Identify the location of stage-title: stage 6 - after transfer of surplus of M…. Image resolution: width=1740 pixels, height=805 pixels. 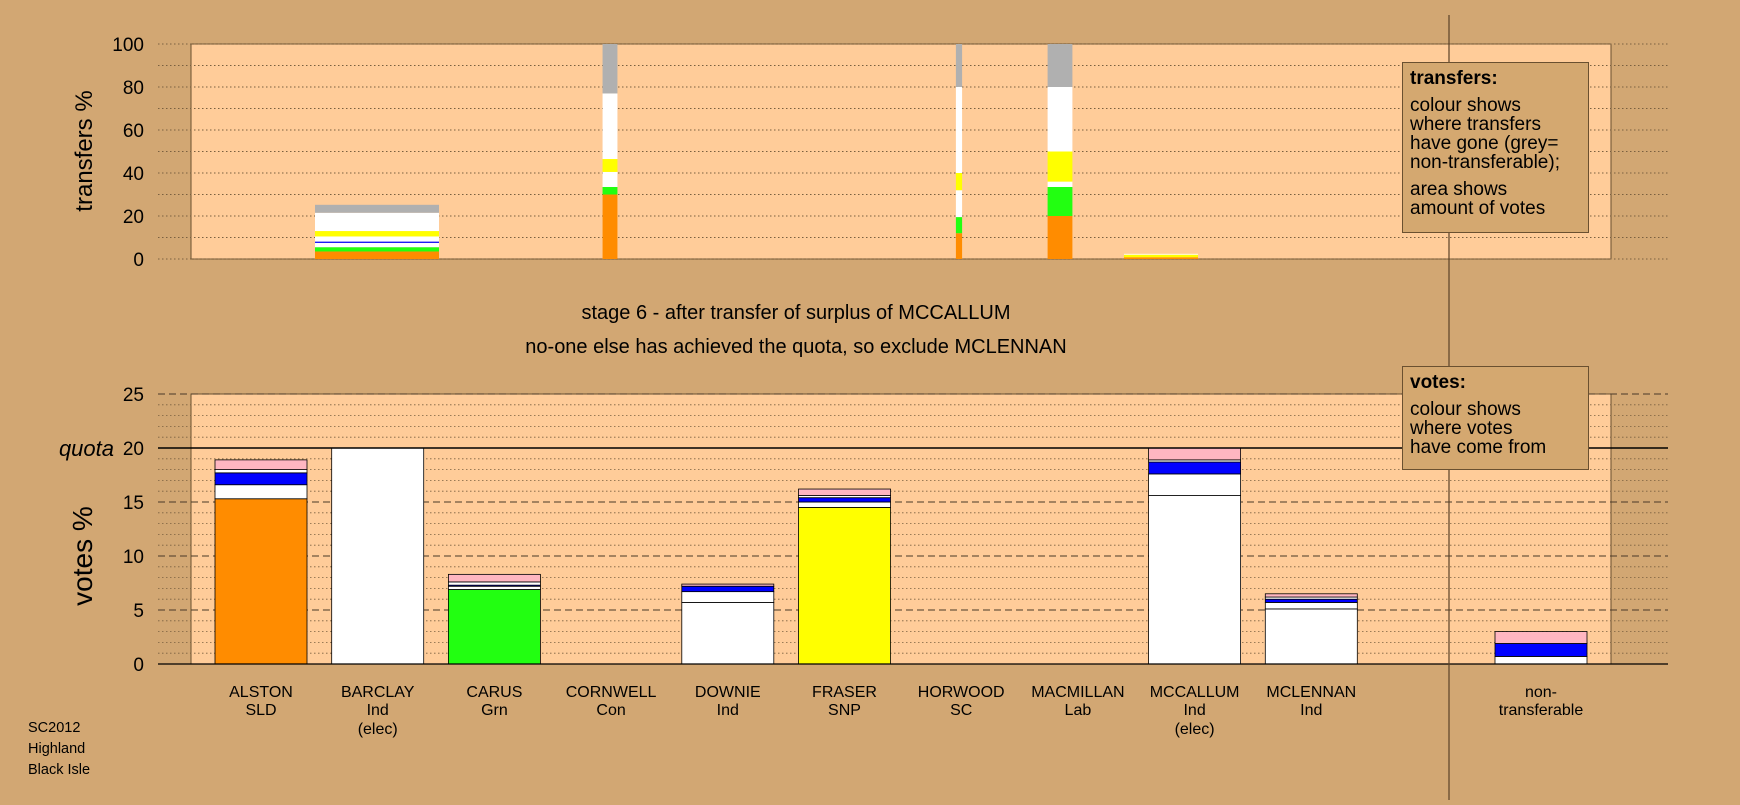
(795, 313).